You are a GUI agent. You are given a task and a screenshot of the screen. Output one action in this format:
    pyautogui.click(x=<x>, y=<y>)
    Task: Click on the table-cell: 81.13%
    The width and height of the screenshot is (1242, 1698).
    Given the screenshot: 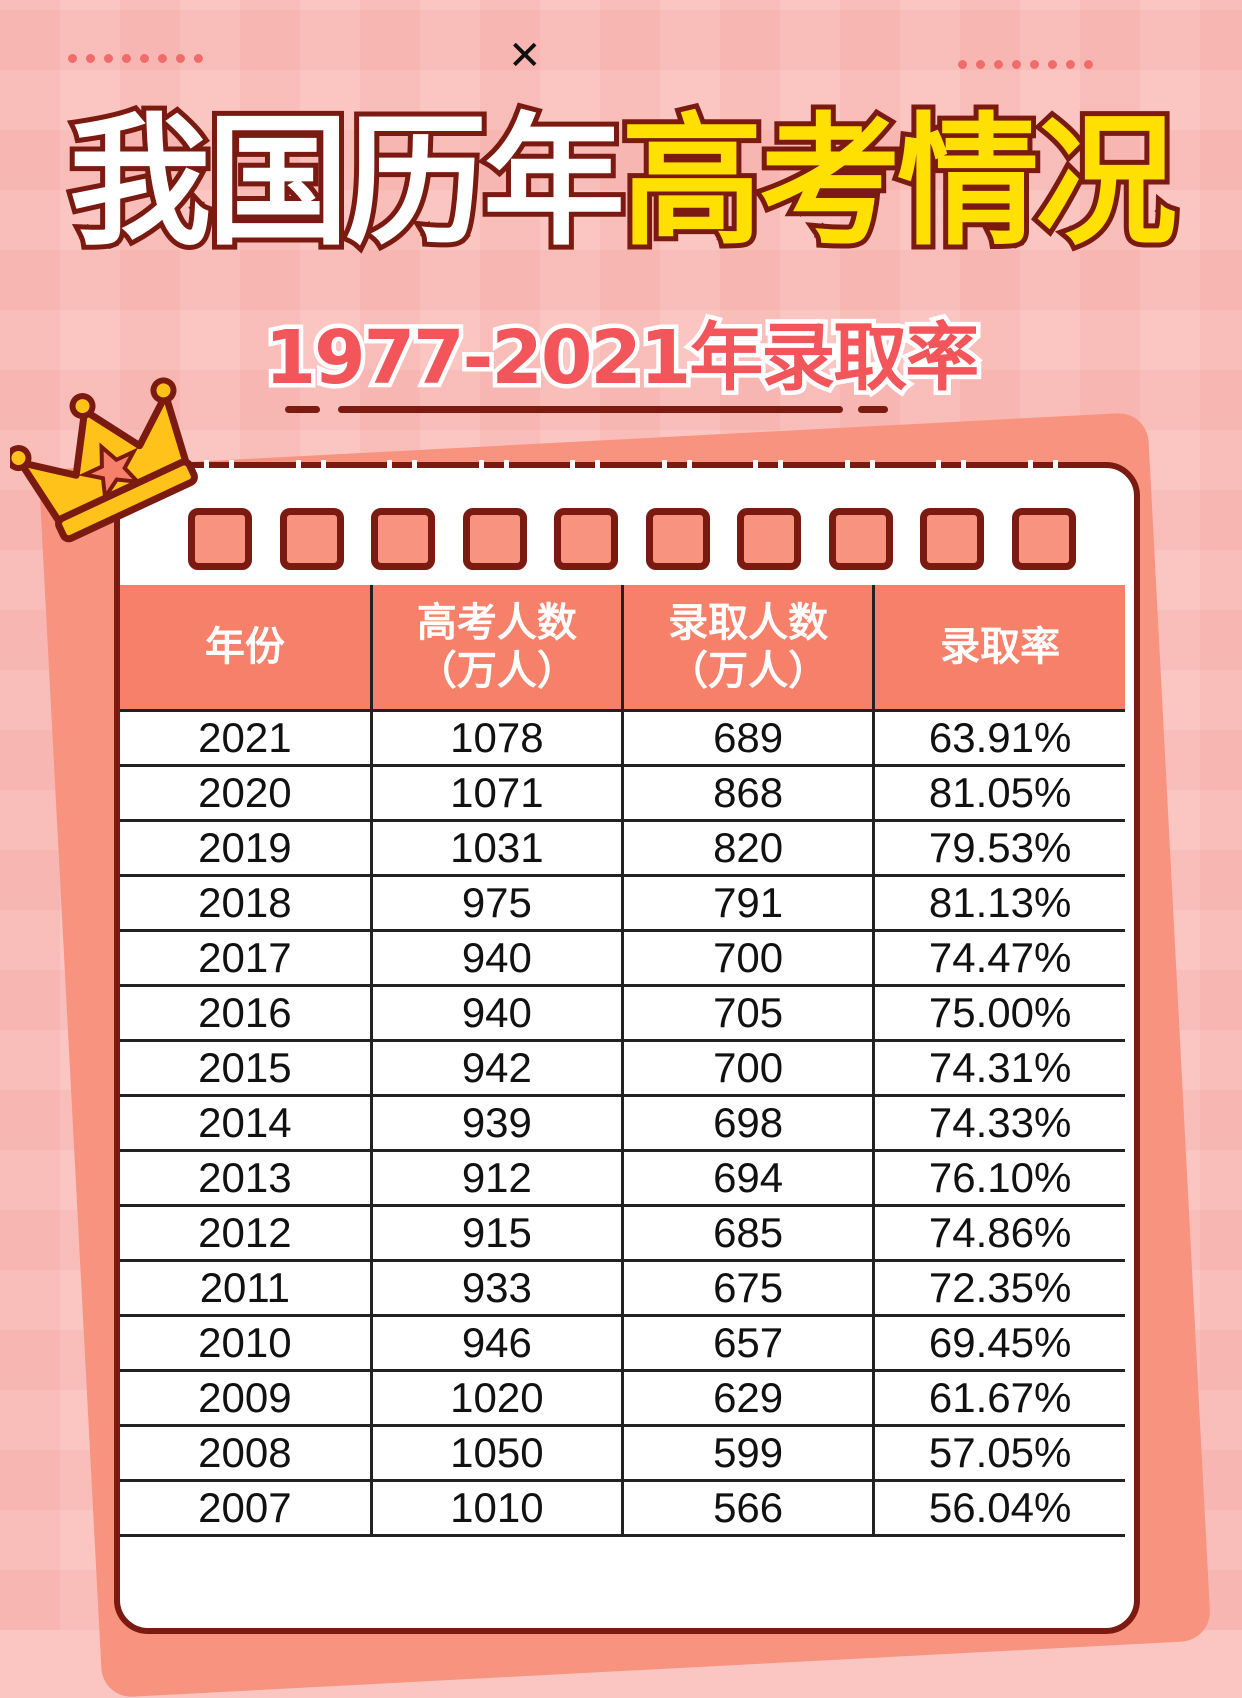 What is the action you would take?
    pyautogui.click(x=999, y=902)
    